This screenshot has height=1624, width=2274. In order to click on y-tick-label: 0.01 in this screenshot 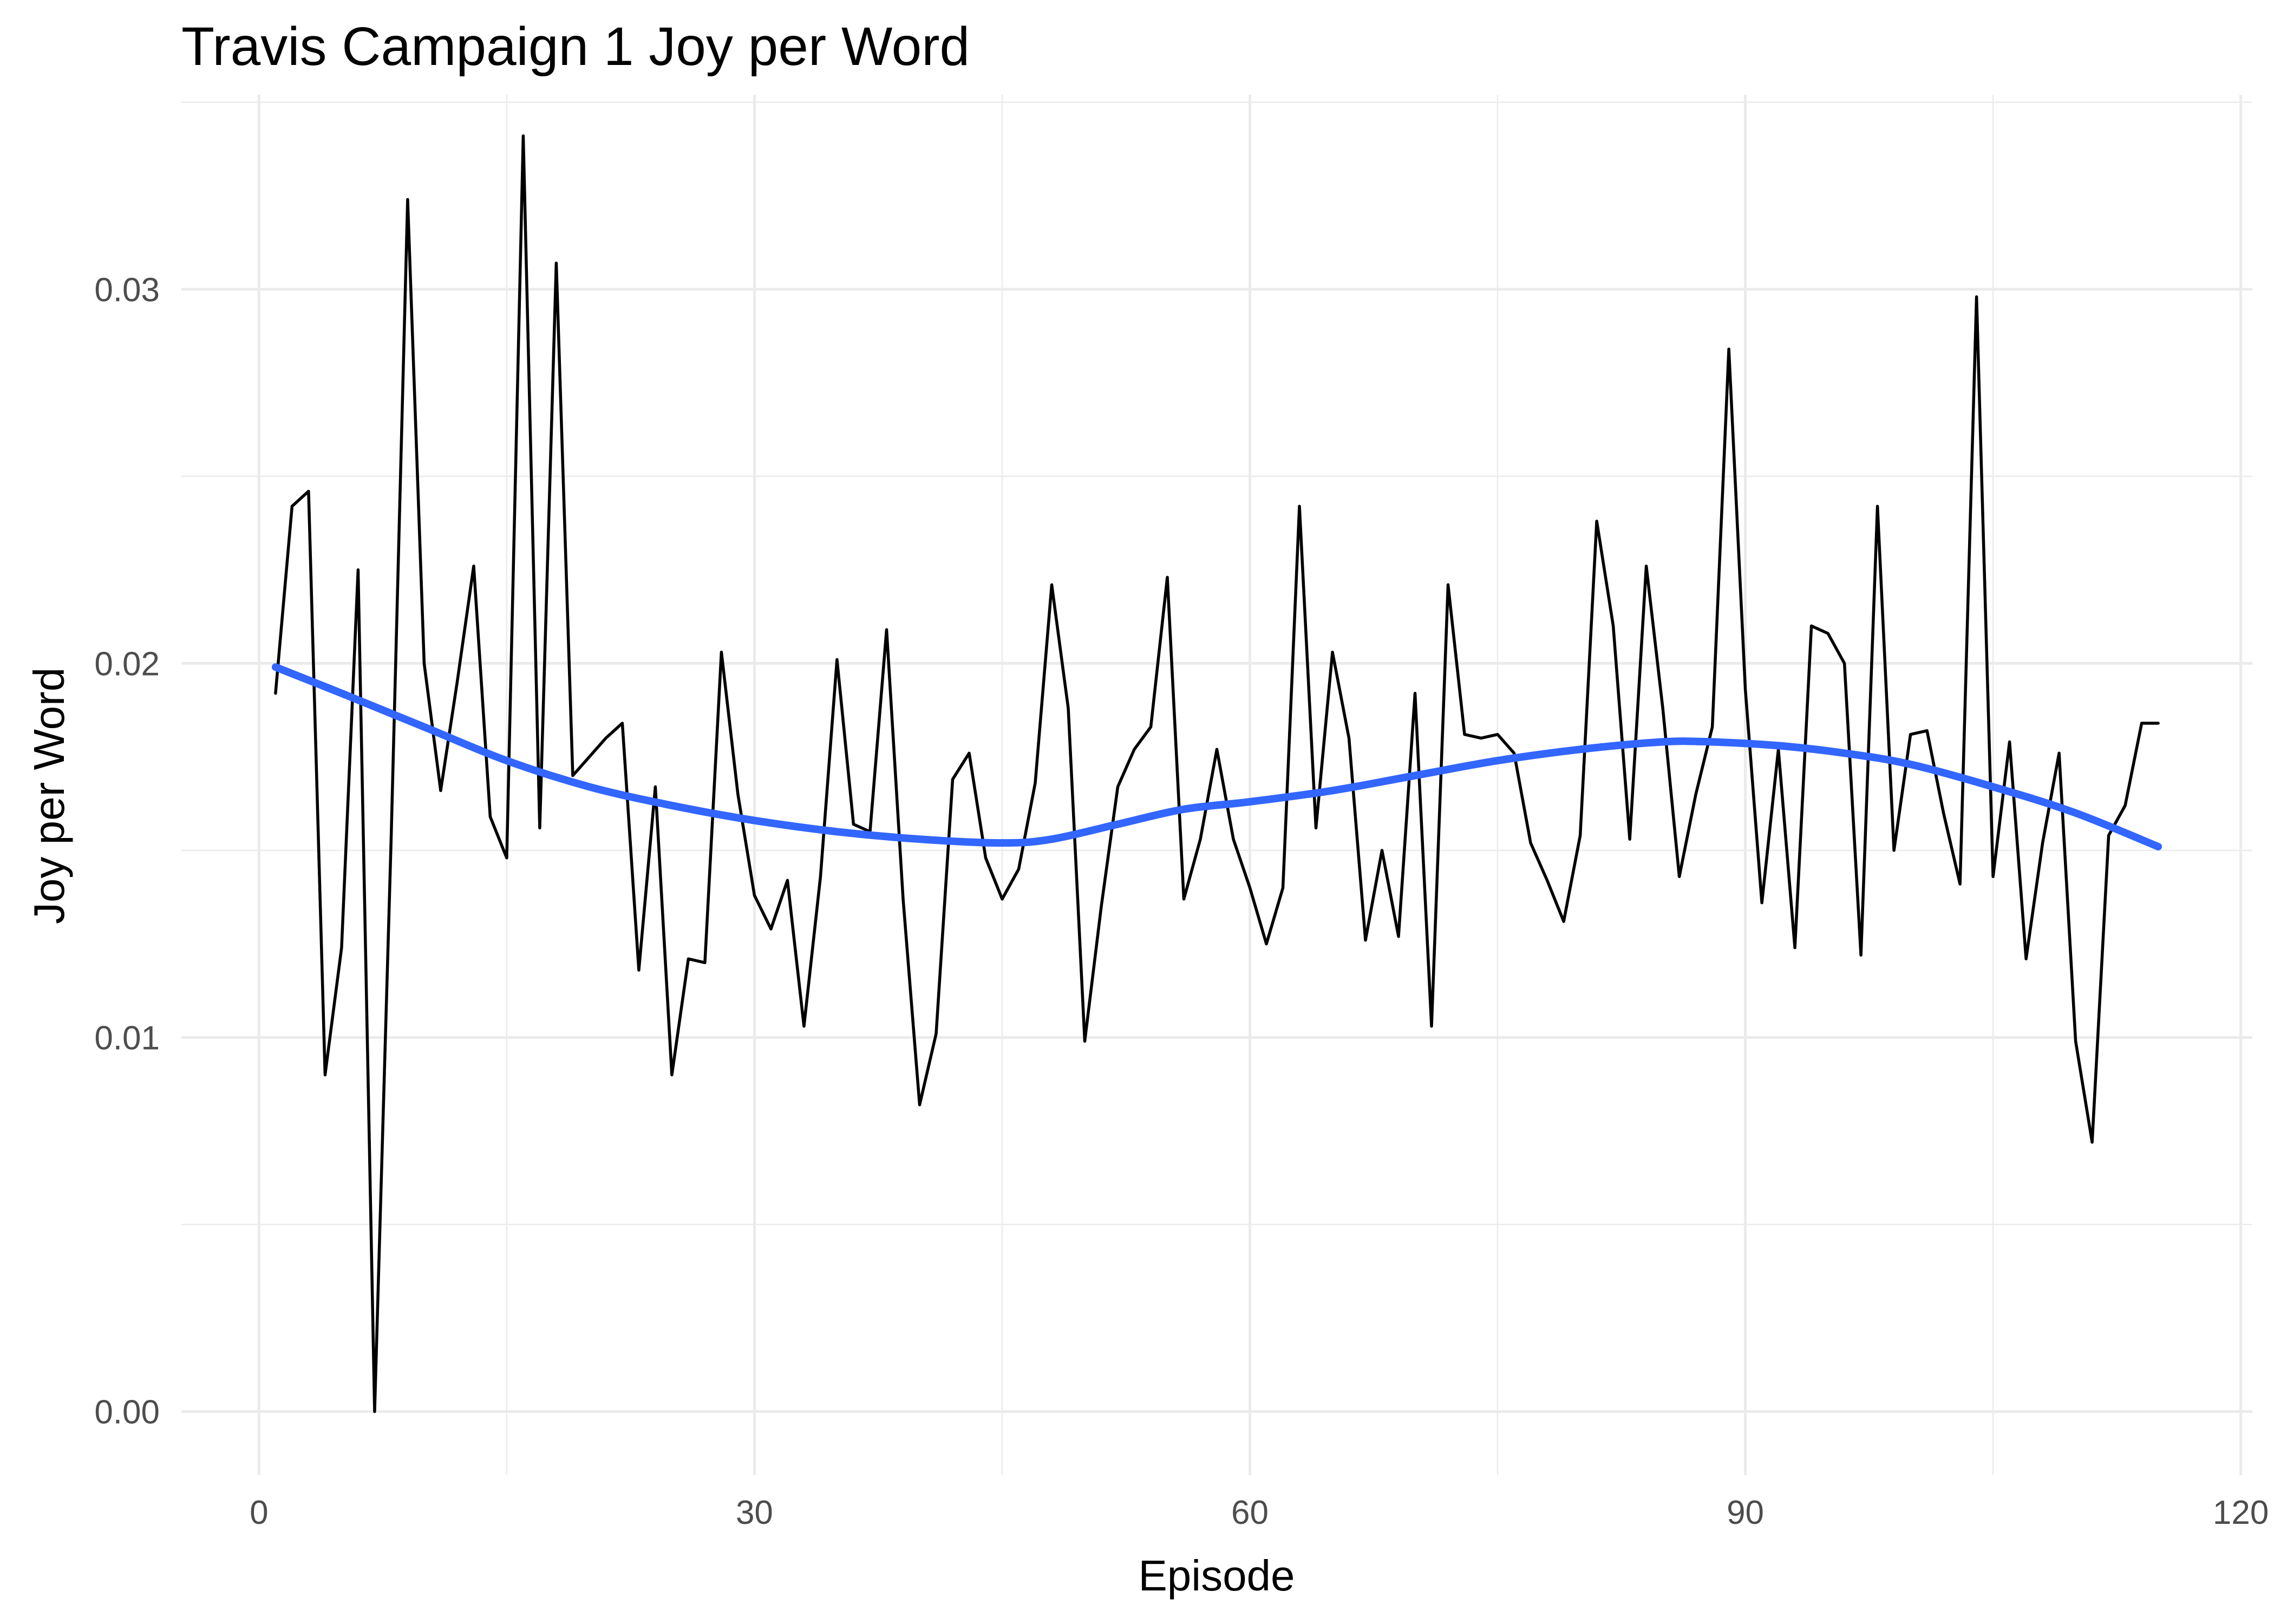, I will do `click(127, 1038)`.